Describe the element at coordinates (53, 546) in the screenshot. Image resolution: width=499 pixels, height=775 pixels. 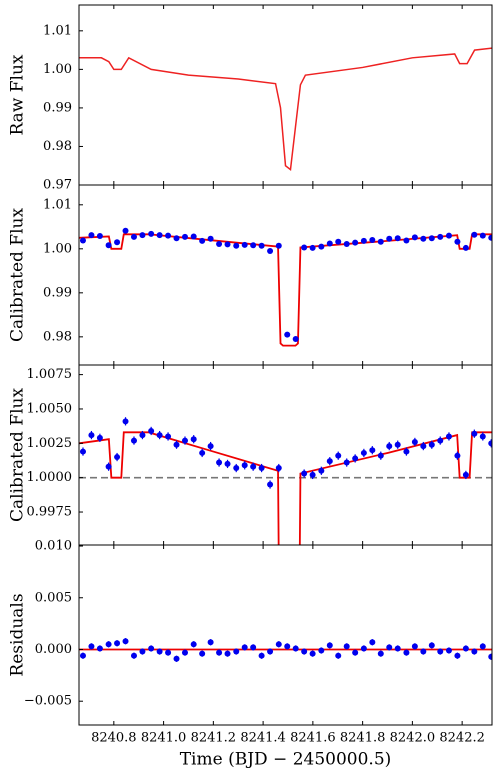
I see `y-tick-label: 0.010` at that location.